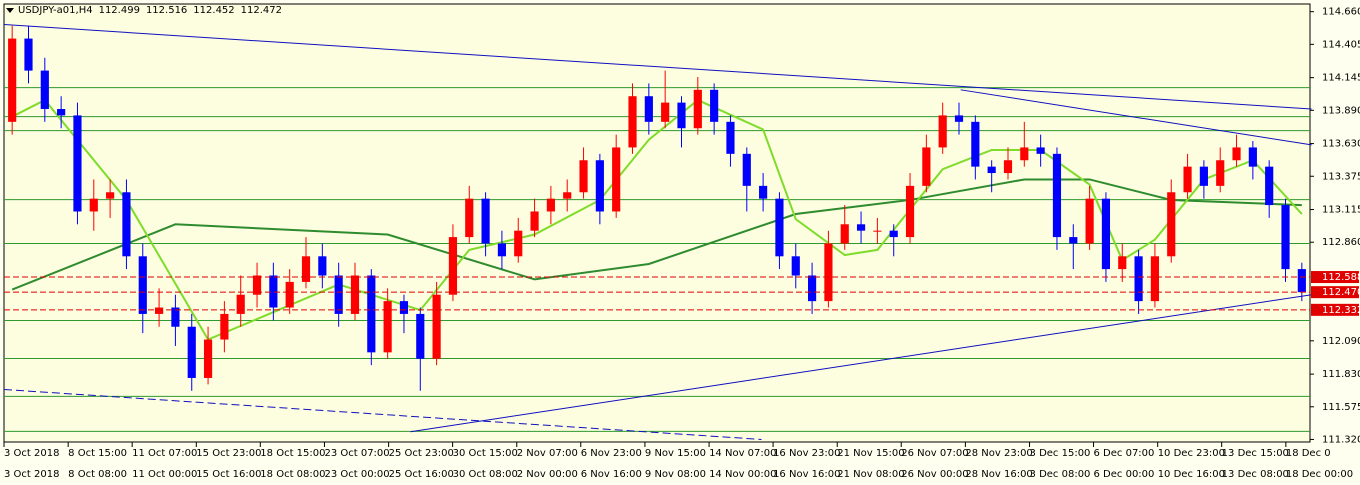 The width and height of the screenshot is (1360, 485). Describe the element at coordinates (1255, 453) in the screenshot. I see `x-tick-label: 13 Dec 15:00` at that location.